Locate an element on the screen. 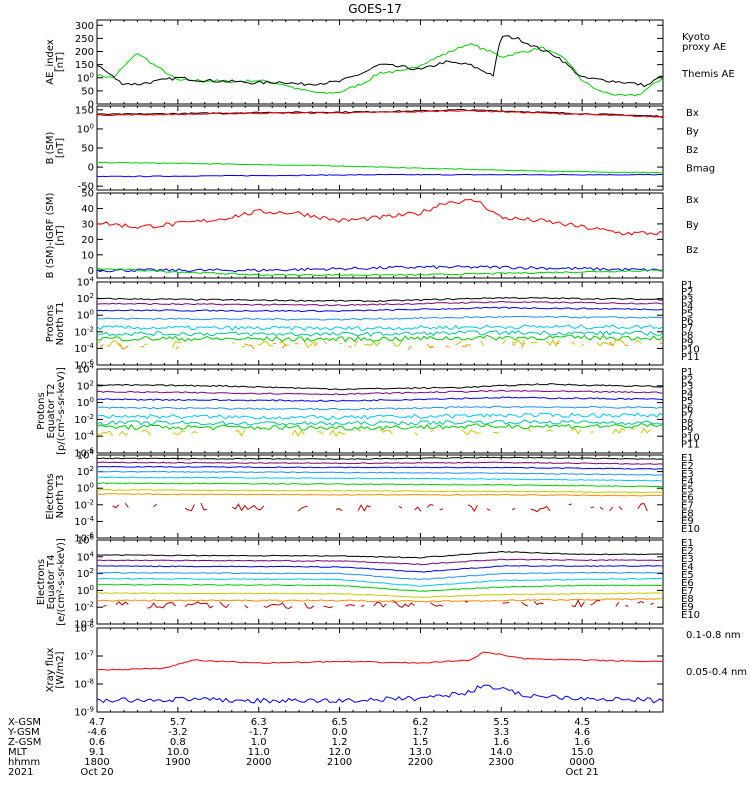  x-axis-value: 4.7 is located at coordinates (97, 722).